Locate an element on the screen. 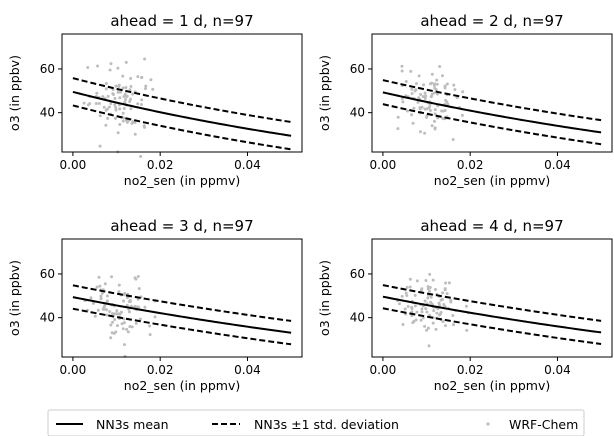 The width and height of the screenshot is (614, 436). std-upper-line is located at coordinates (182, 303).